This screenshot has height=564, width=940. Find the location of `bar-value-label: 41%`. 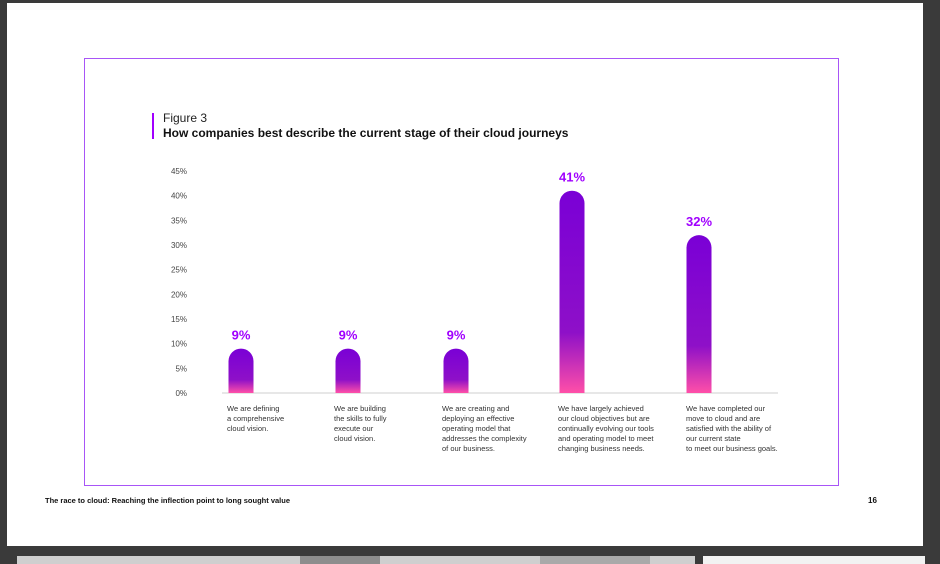

bar-value-label: 41% is located at coordinates (572, 177).